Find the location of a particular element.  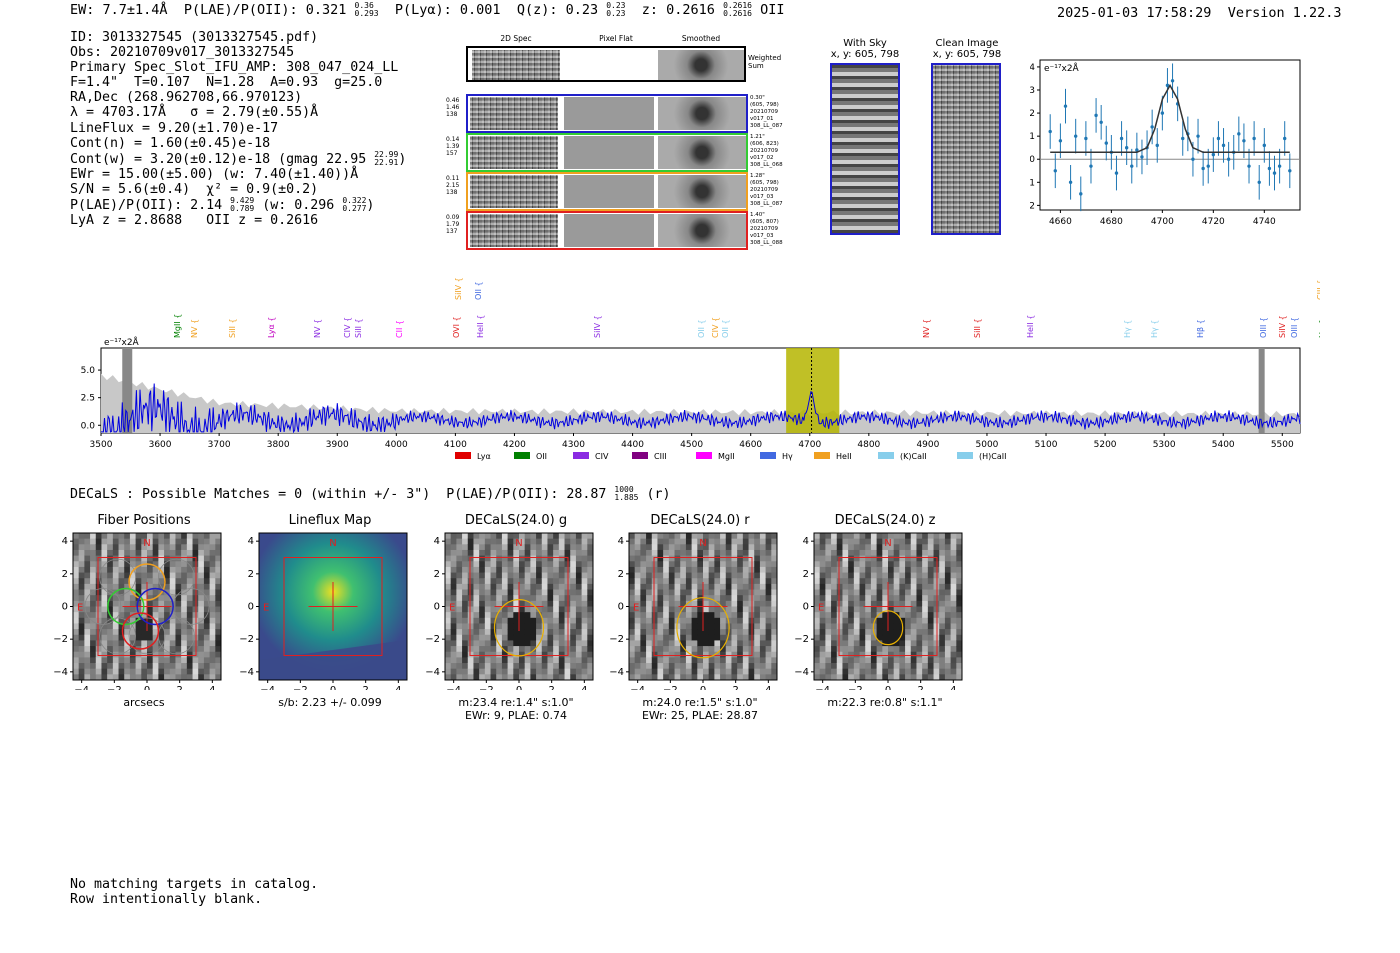

decals-lower: 1.885 is located at coordinates (626, 497).